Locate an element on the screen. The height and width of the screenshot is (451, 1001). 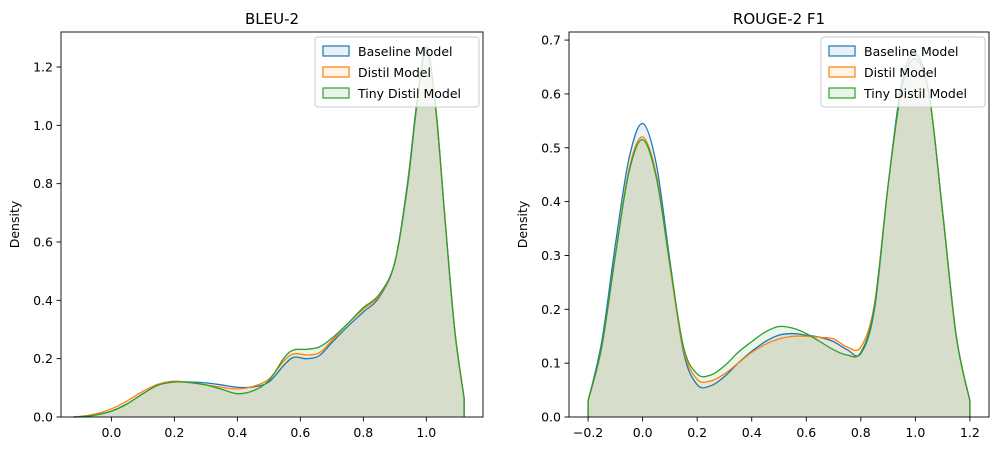
x-tick-label: −0.2 is located at coordinates (588, 432).